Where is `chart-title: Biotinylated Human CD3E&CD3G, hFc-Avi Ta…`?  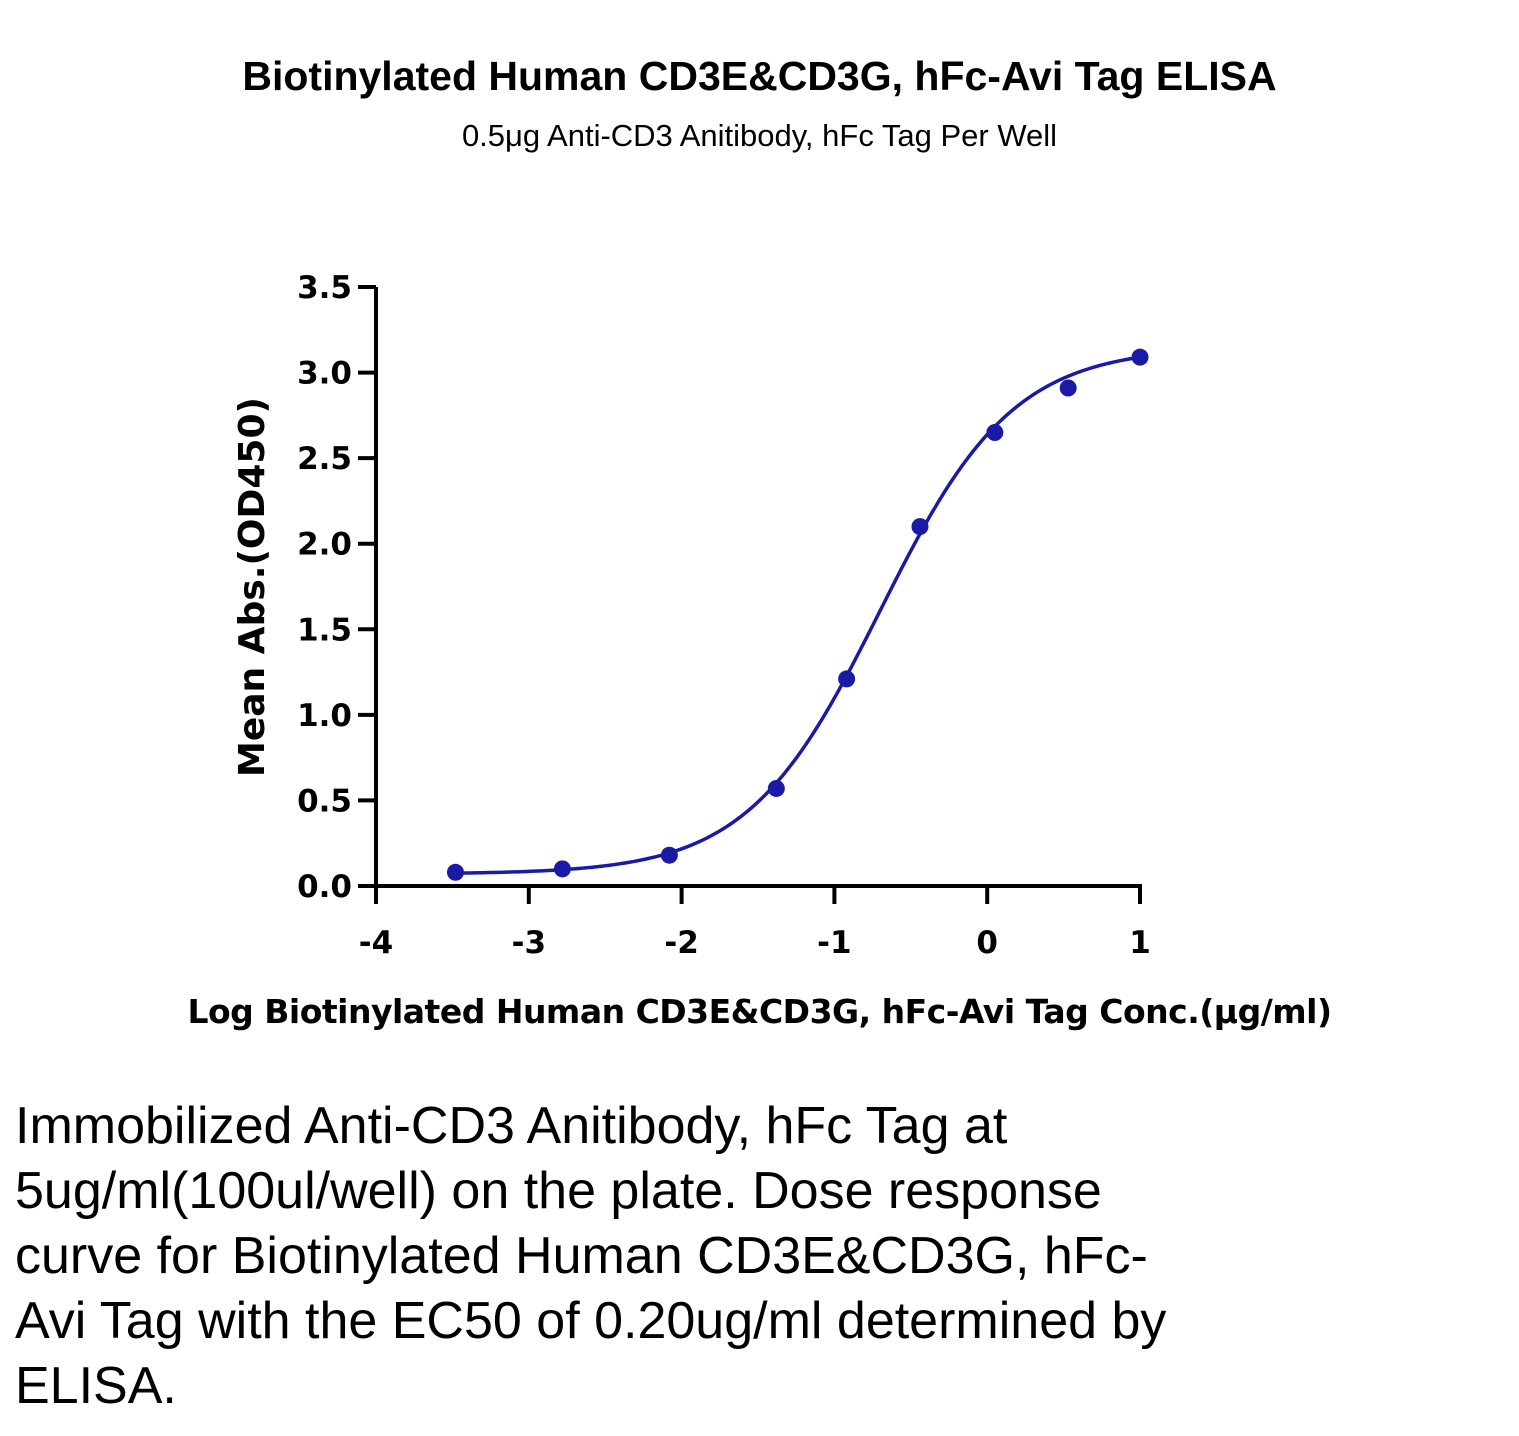 chart-title: Biotinylated Human CD3E&CD3G, hFc-Avi Ta… is located at coordinates (759, 76).